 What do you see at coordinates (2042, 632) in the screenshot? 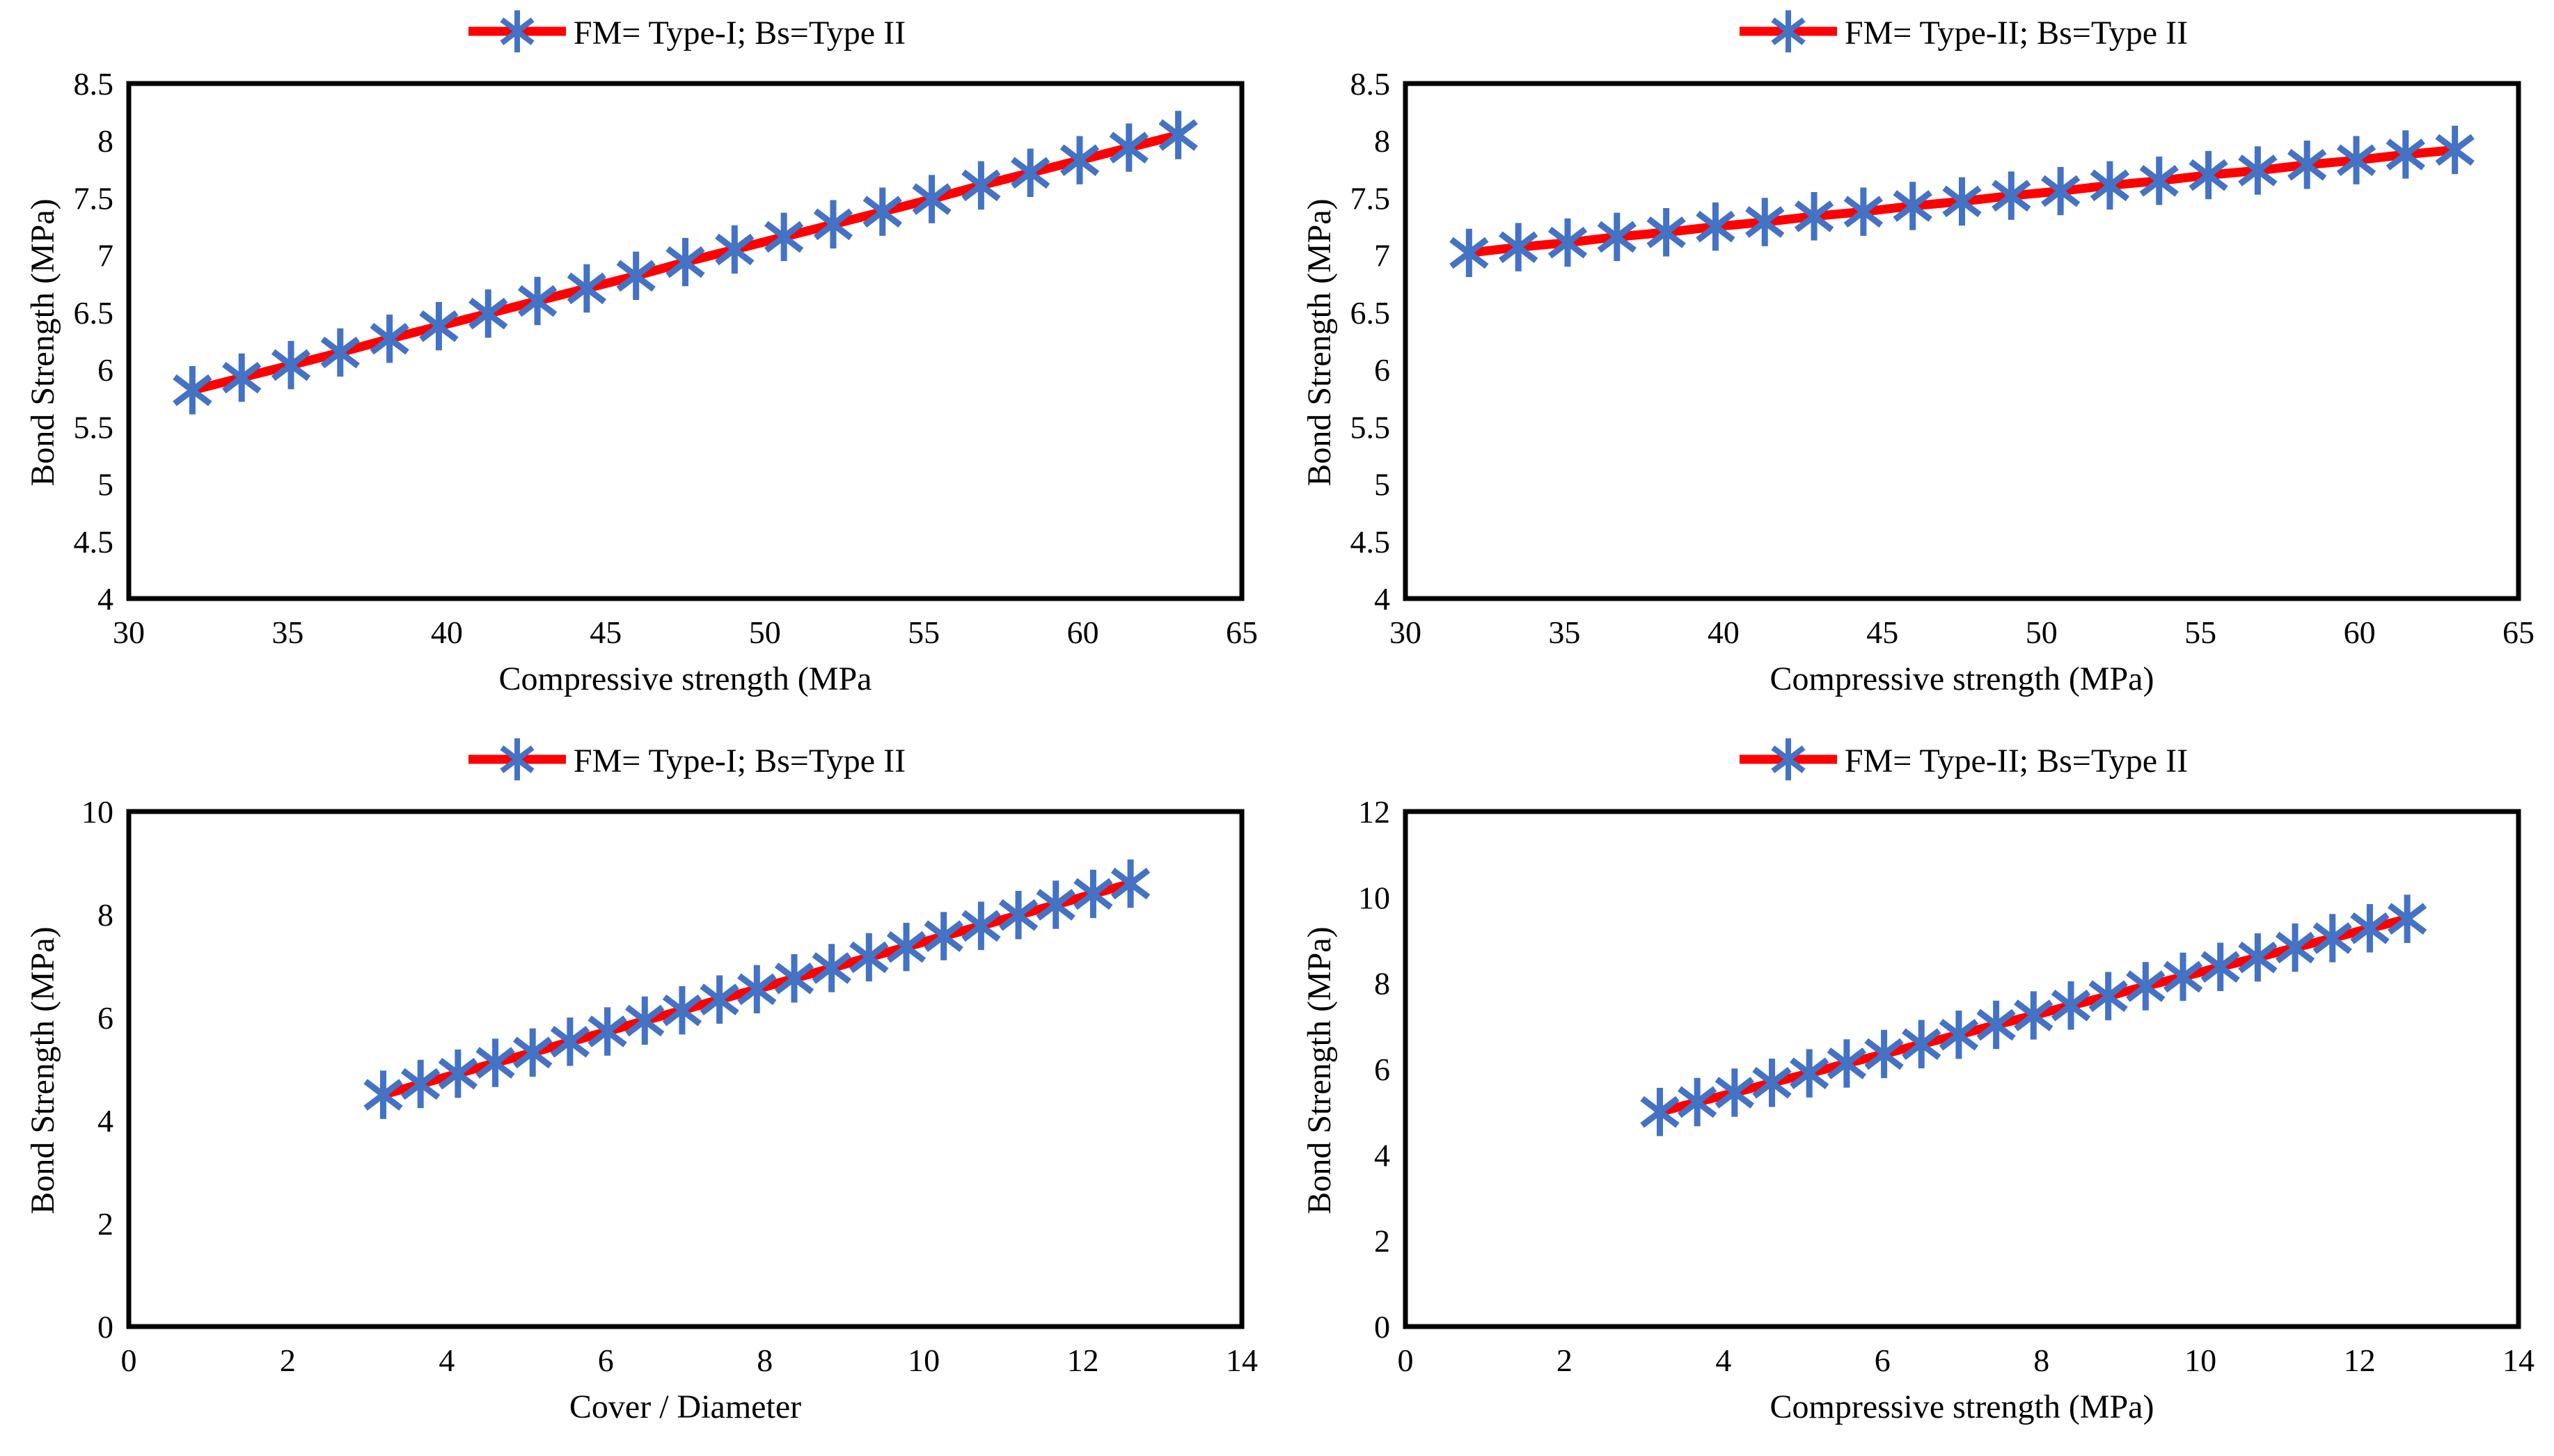
I see `x-tick-label: 50` at bounding box center [2042, 632].